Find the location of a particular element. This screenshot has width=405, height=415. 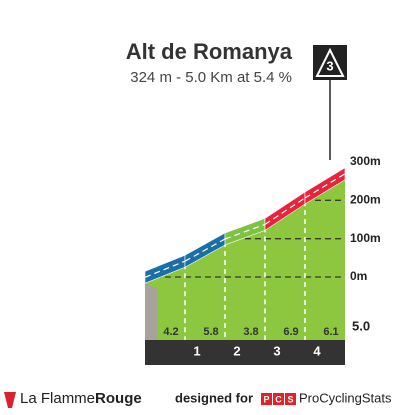

pcs-letter: P is located at coordinates (266, 399).